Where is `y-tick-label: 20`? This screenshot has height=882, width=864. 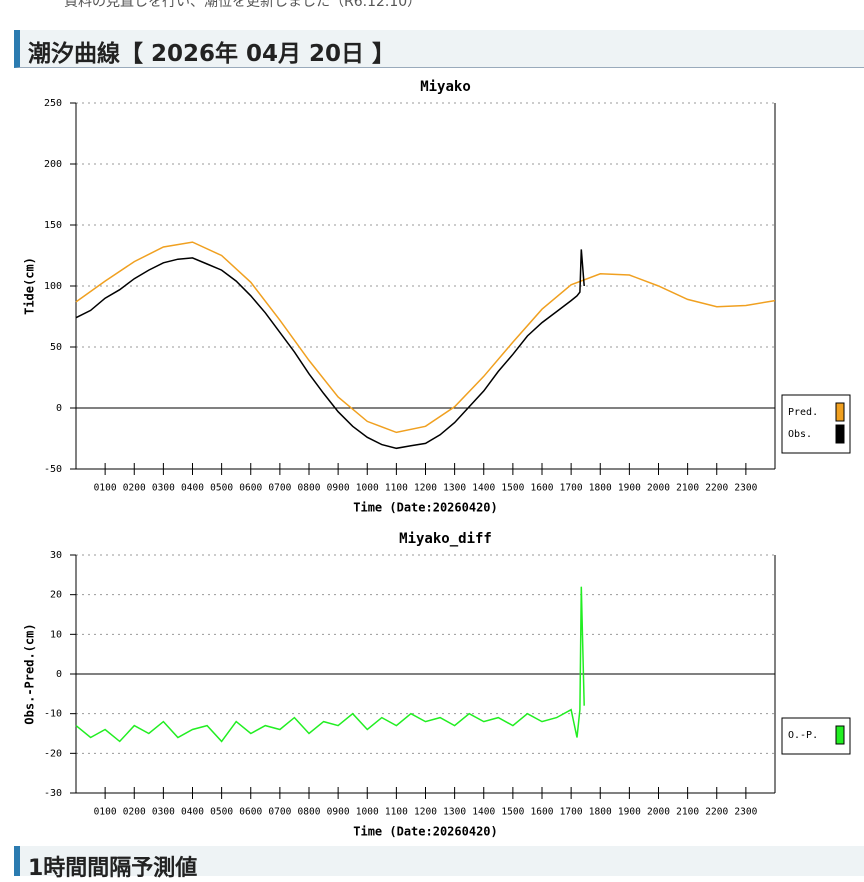
y-tick-label: 20 is located at coordinates (56, 595).